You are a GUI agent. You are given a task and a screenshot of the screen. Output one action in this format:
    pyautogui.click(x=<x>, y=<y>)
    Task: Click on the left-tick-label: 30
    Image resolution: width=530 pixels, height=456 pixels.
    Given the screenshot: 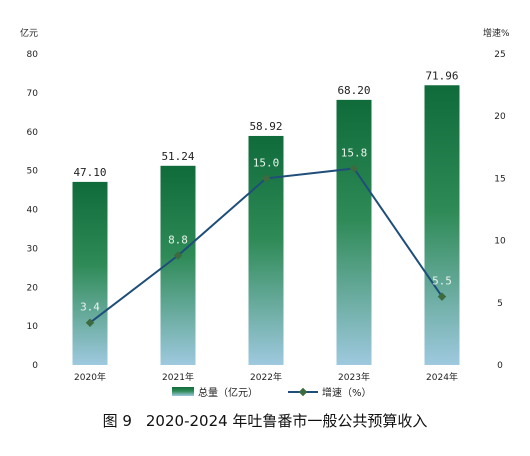 What is the action you would take?
    pyautogui.click(x=33, y=249)
    